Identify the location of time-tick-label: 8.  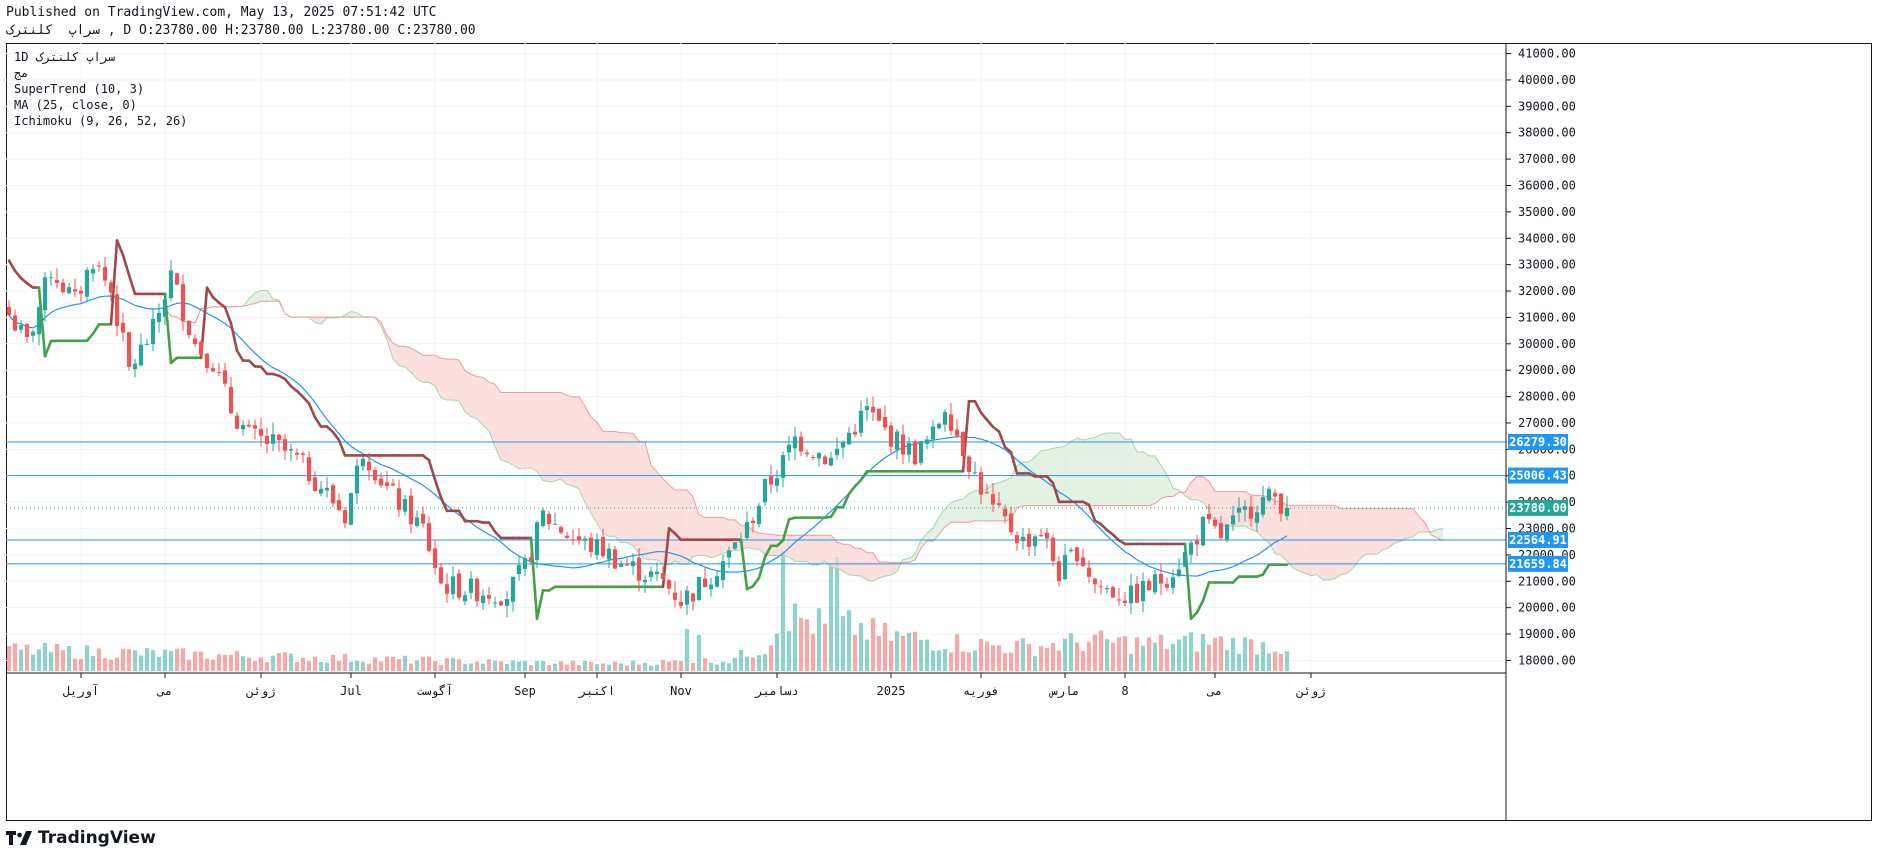
(1124, 691).